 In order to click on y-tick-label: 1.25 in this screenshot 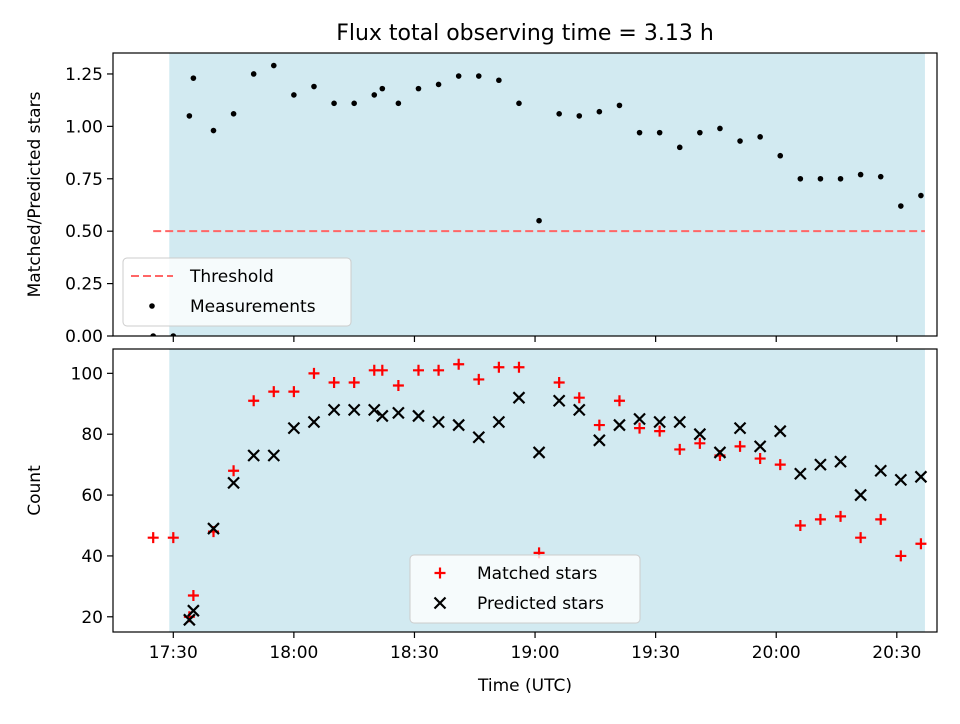, I will do `click(84, 75)`.